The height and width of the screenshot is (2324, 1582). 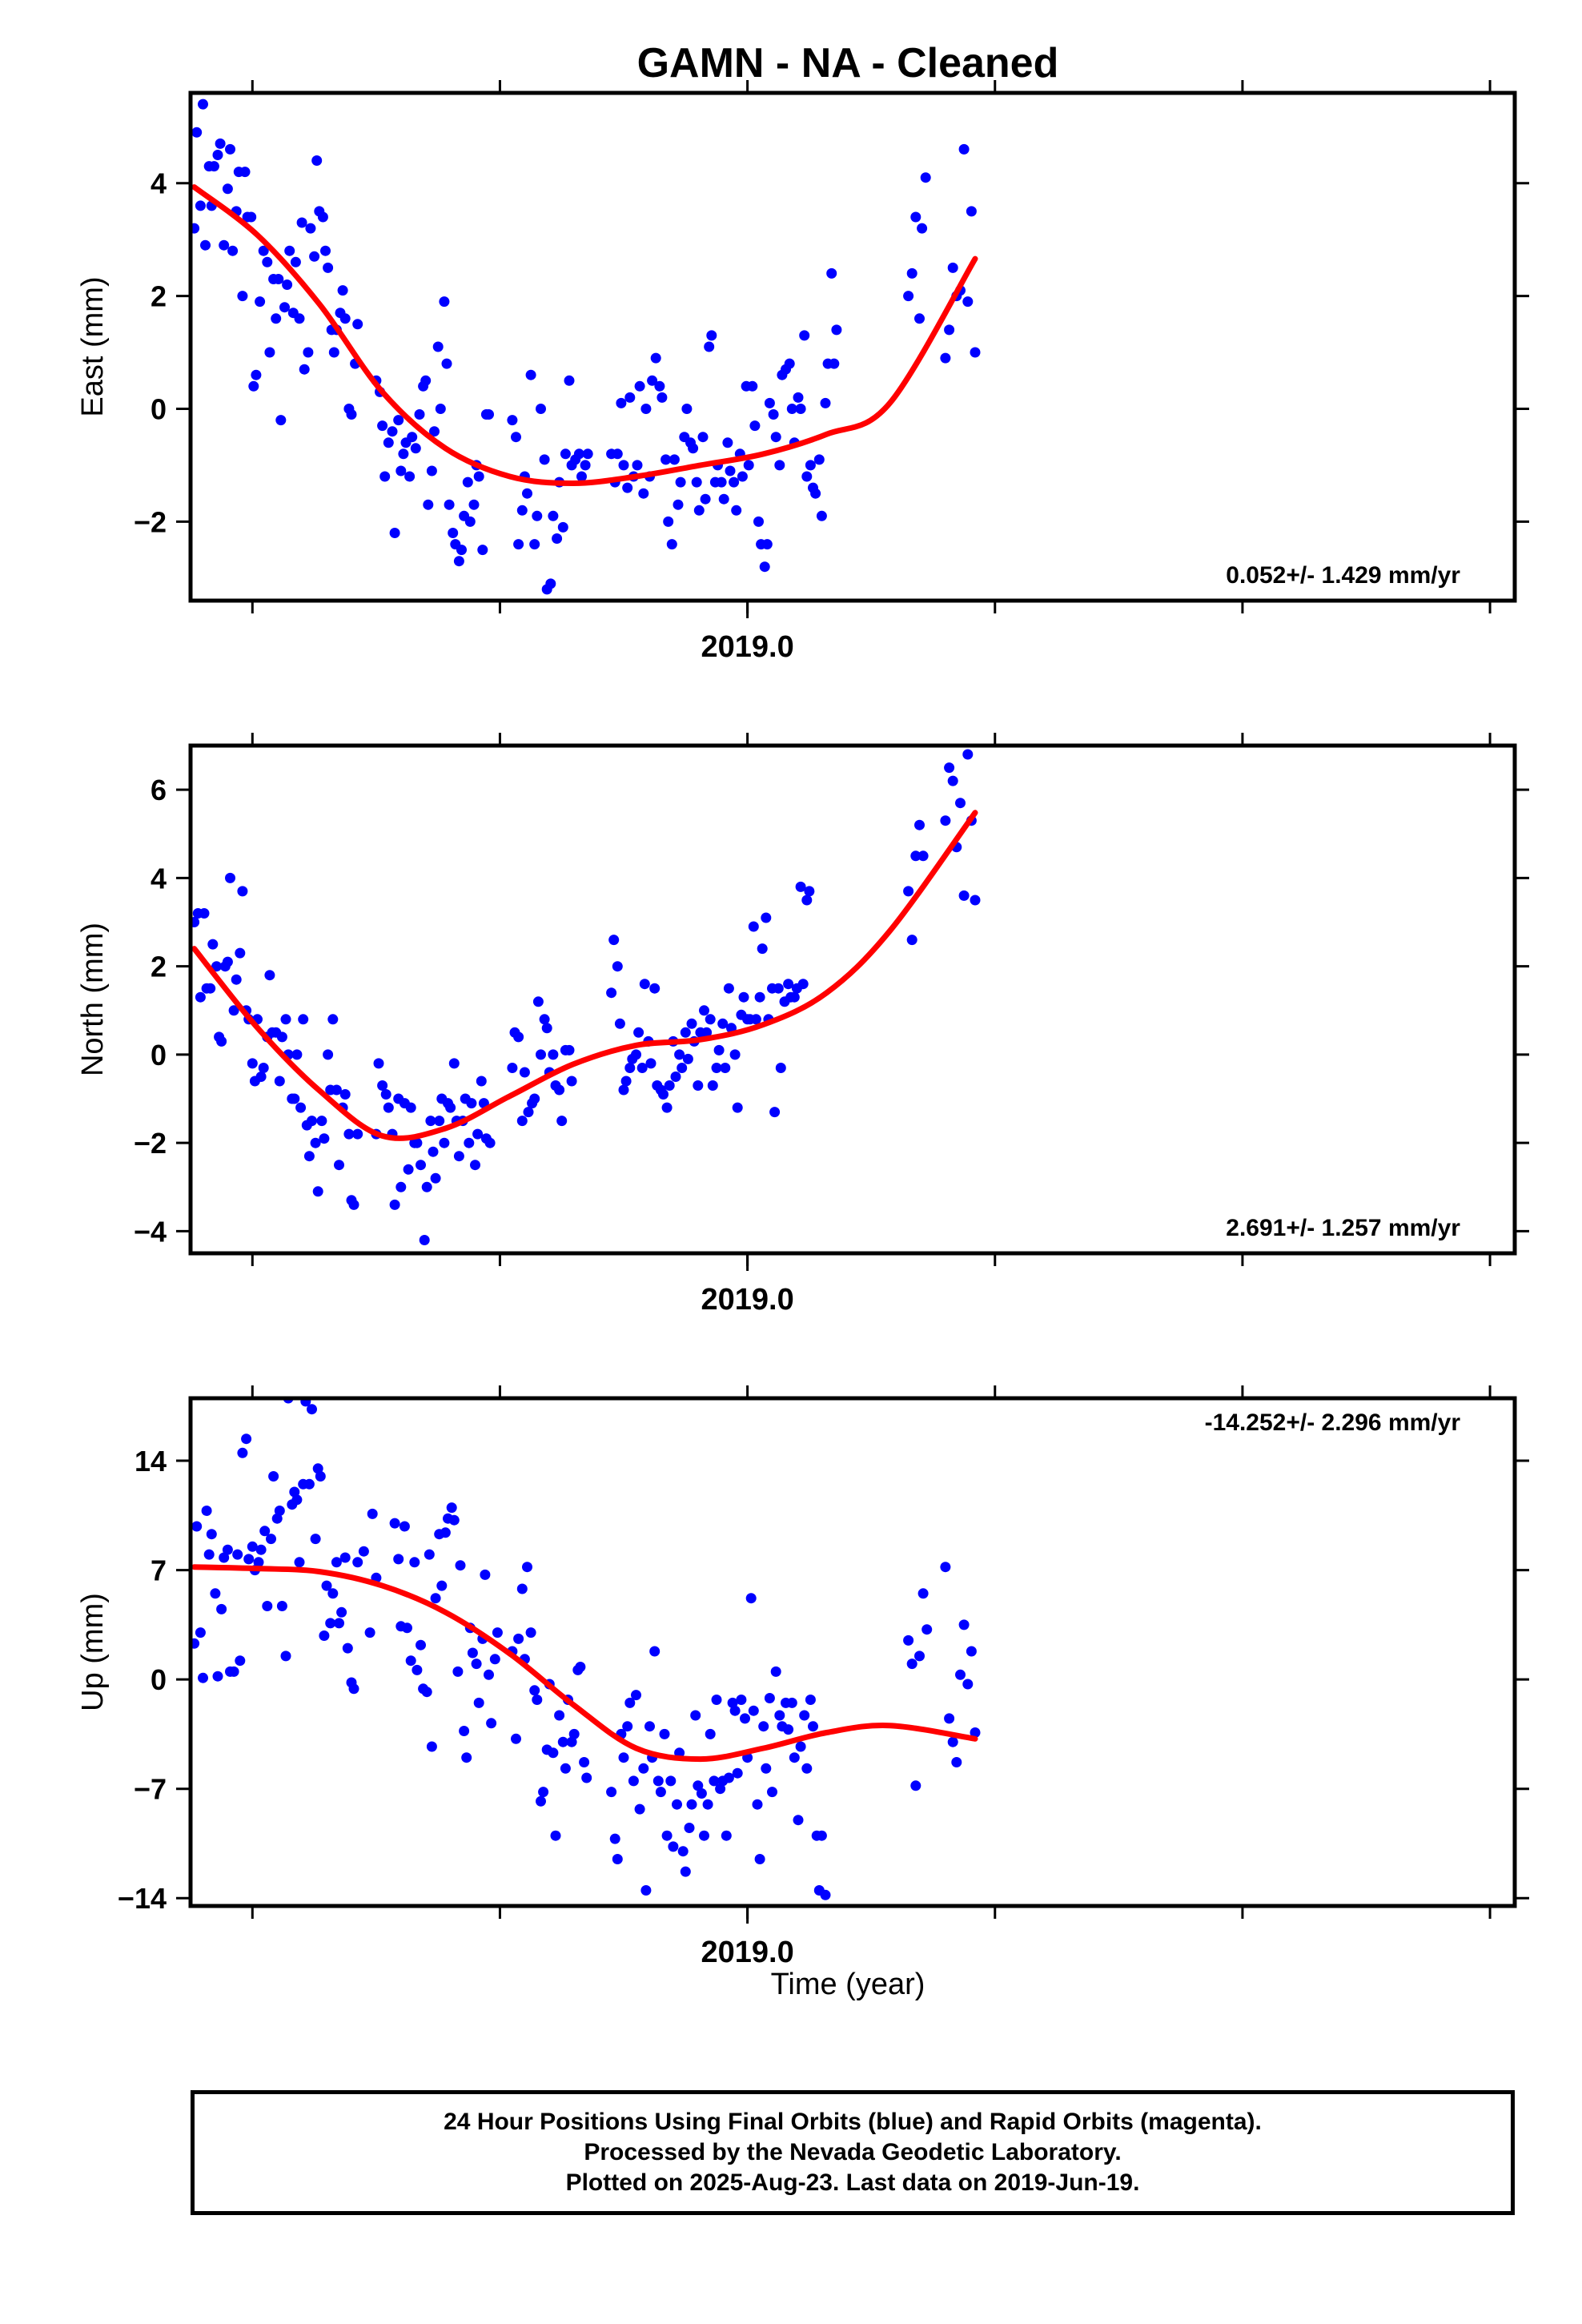 I want to click on y-axis-label: Up (mm), so click(x=93, y=1652).